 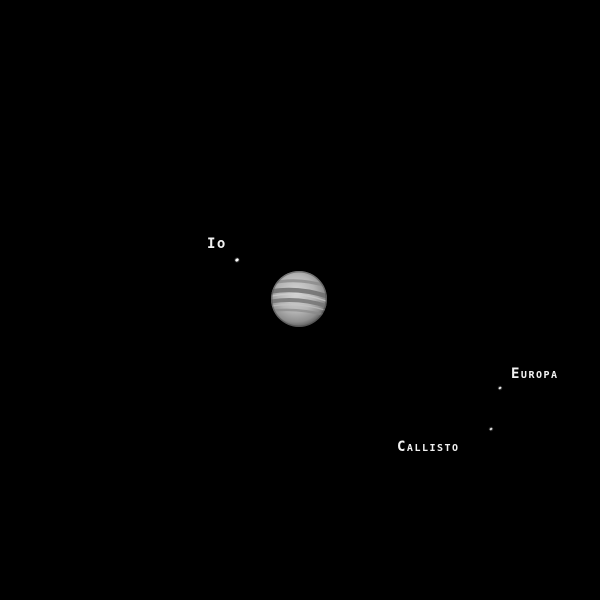 What do you see at coordinates (535, 374) in the screenshot?
I see `europa-label: Europa` at bounding box center [535, 374].